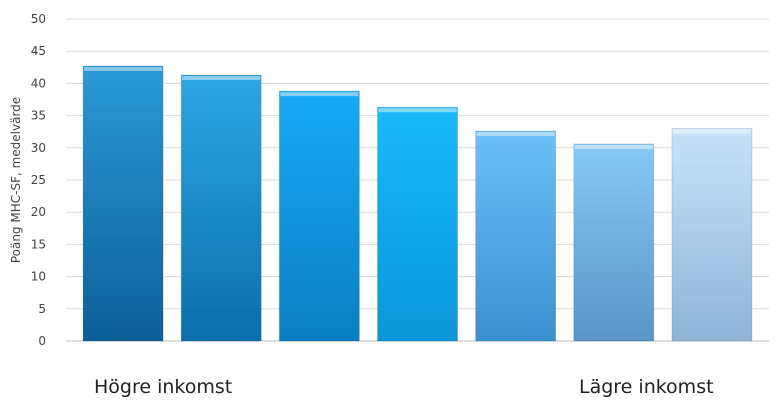 Image resolution: width=783 pixels, height=403 pixels. I want to click on y-axis-ticks: 0 5 10 15 20 25 30 35 40 45 50, so click(38, 180).